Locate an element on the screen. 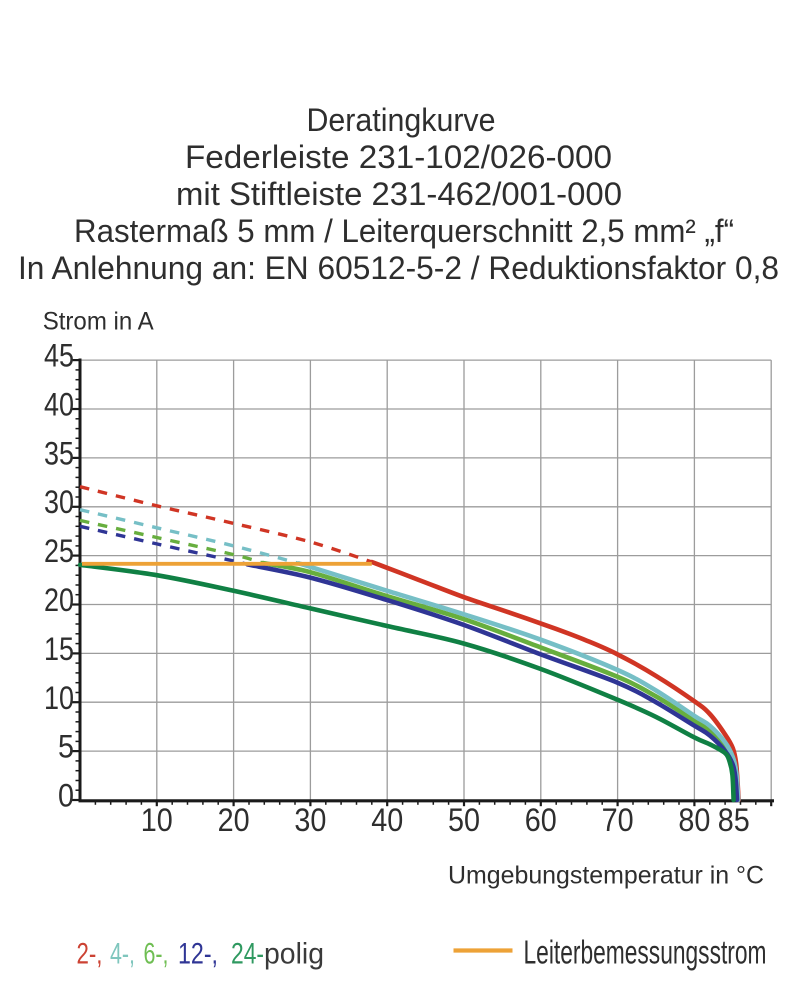 Image resolution: width=801 pixels, height=1000 pixels. svg-text:mit Stiftleiste 231-462/001-00: mit Stiftleiste 231-462/001-000 is located at coordinates (399, 194).